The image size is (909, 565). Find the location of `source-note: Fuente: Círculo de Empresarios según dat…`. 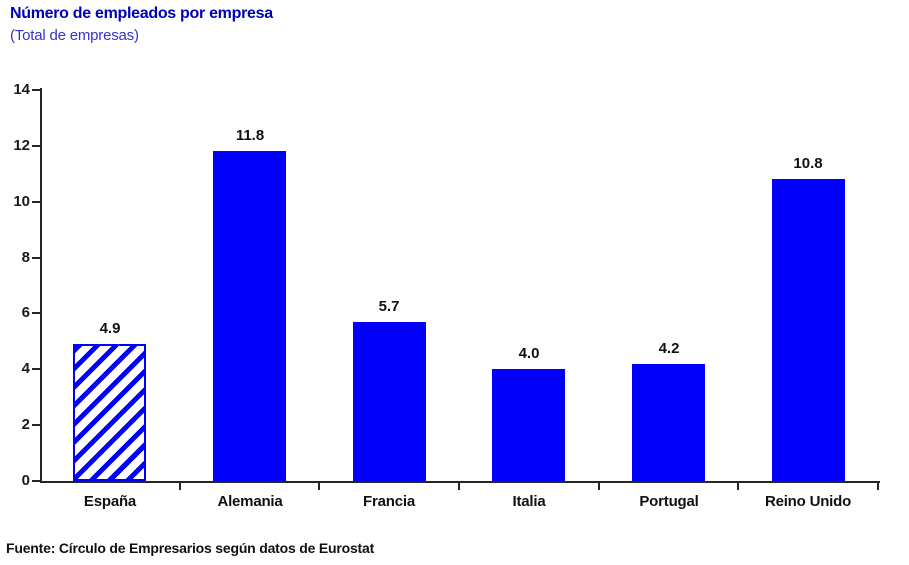

source-note: Fuente: Círculo de Empresarios según dat… is located at coordinates (190, 548).